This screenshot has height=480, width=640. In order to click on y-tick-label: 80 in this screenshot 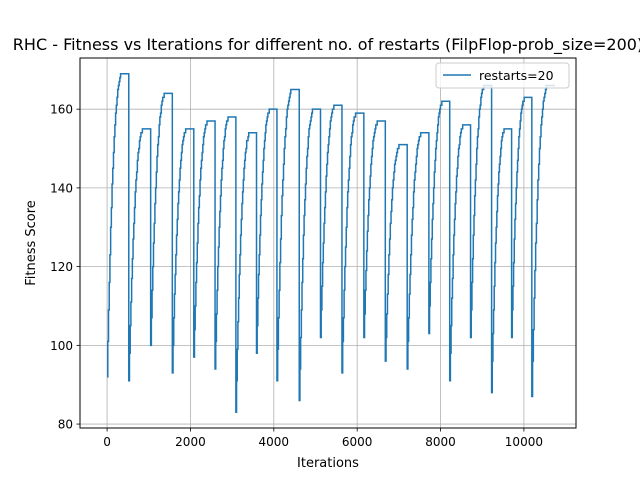, I will do `click(65, 425)`.